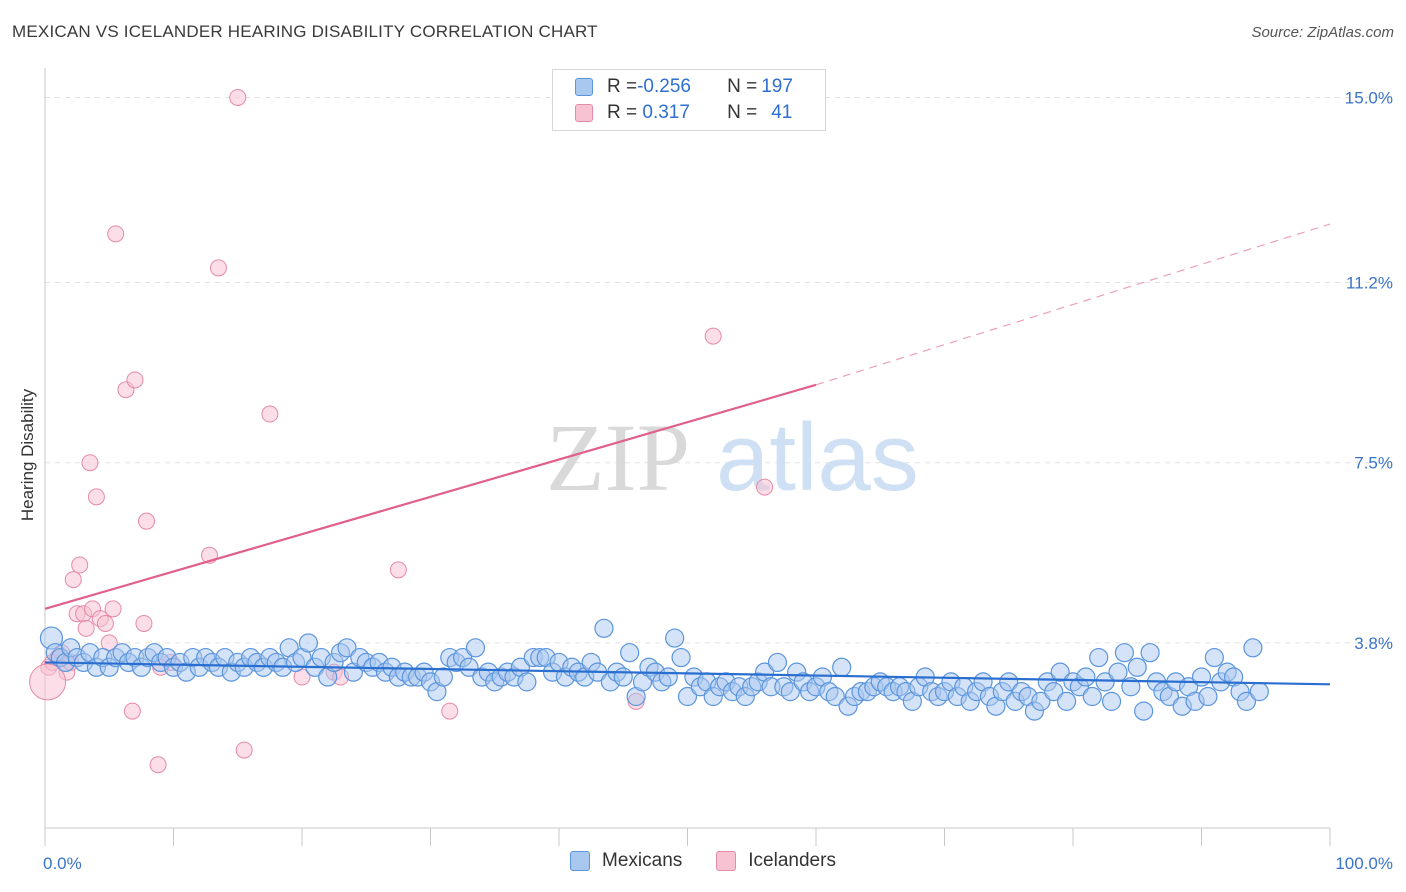 The width and height of the screenshot is (1406, 892). Describe the element at coordinates (663, 112) in the screenshot. I see `legend-r-value: 0.317` at that location.